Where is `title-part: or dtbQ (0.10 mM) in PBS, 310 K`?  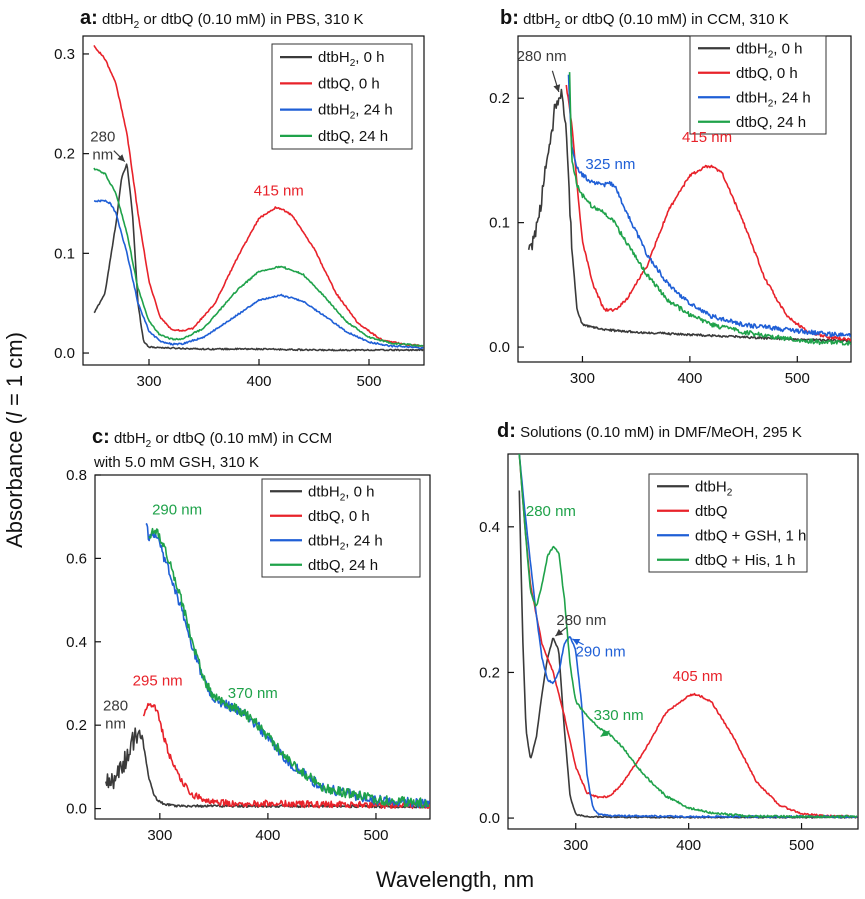
title-part: or dtbQ (0.10 mM) in PBS, 310 K is located at coordinates (251, 19).